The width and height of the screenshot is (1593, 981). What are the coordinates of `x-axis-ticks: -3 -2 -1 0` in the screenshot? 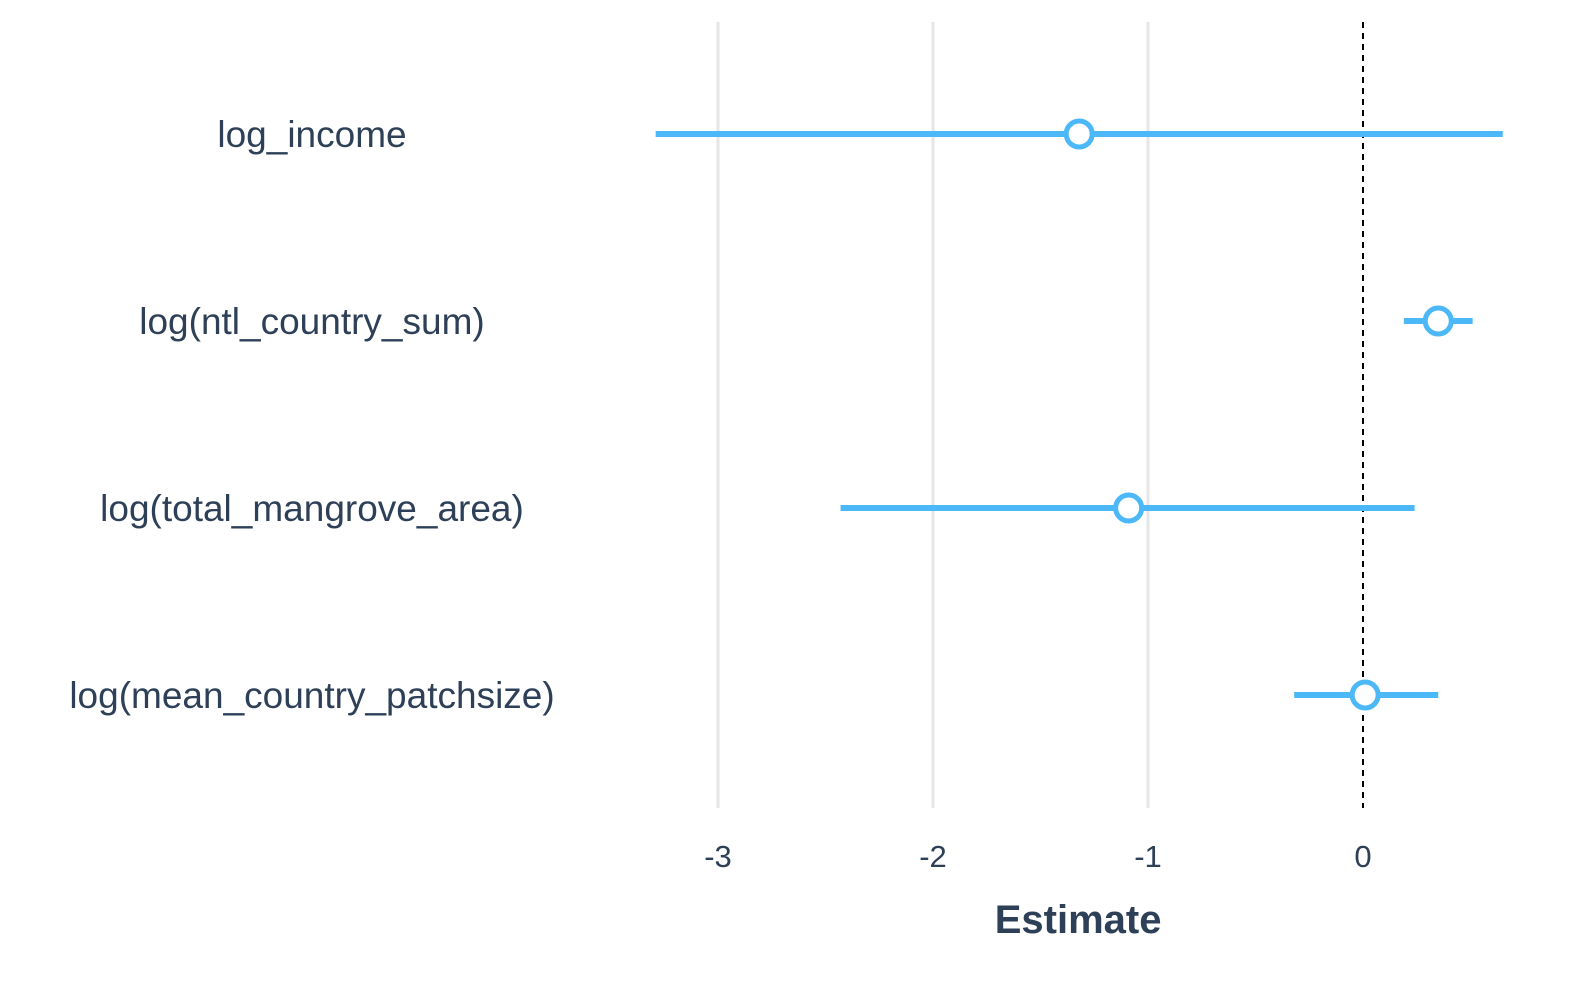 It's located at (1037, 856).